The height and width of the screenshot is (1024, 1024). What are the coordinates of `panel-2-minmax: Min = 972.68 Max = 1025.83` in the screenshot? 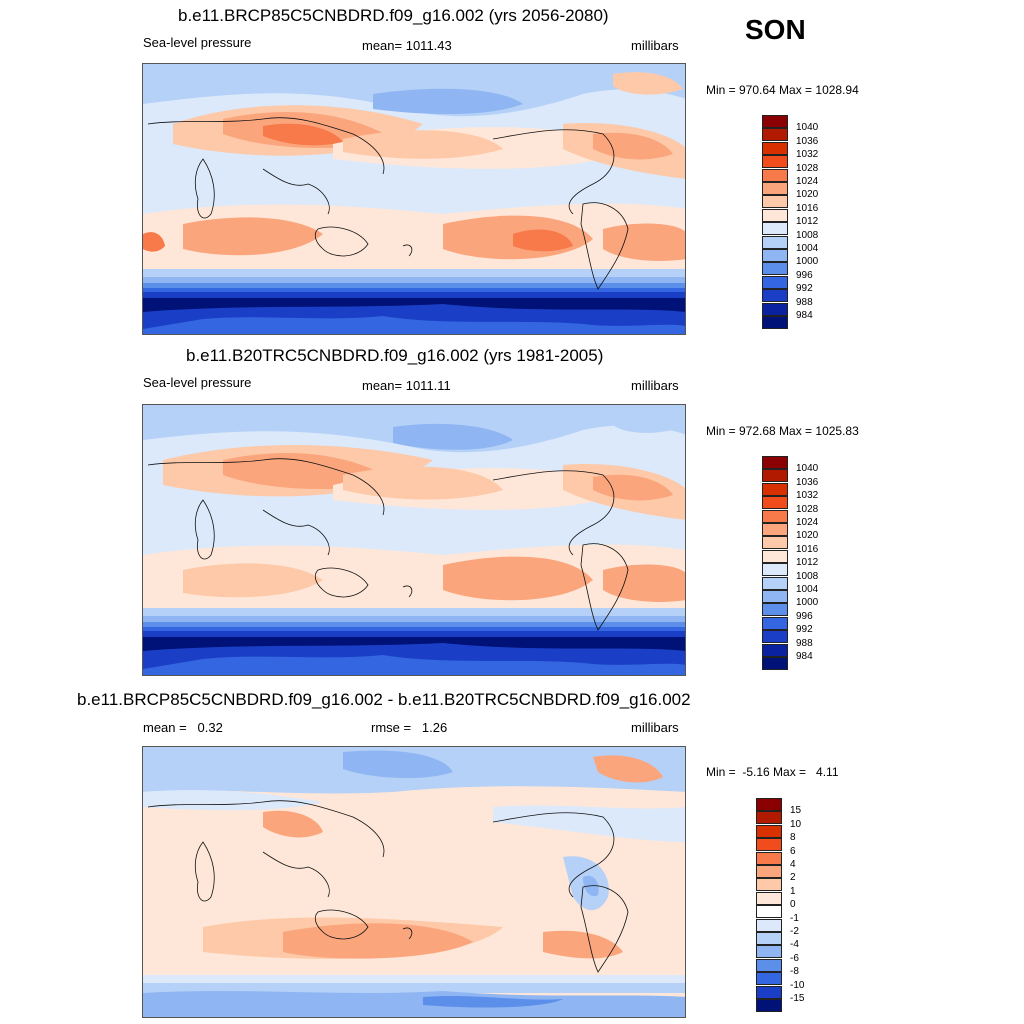 It's located at (782, 431).